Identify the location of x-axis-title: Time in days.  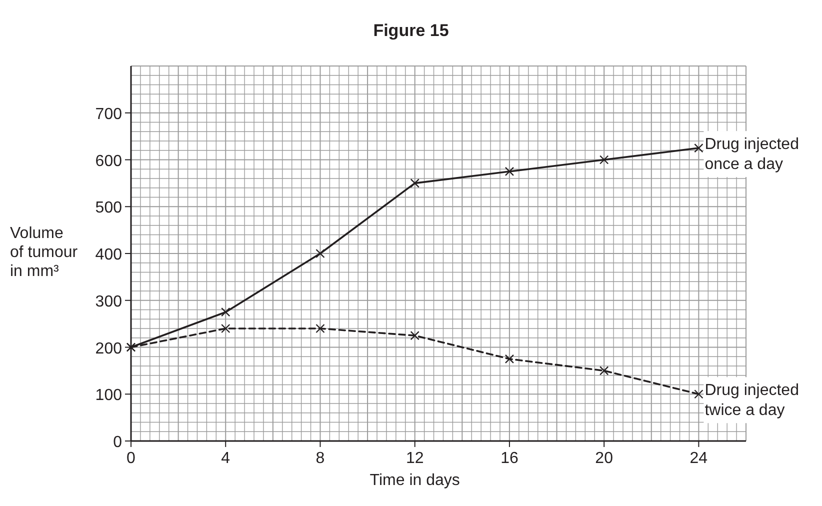
(415, 480).